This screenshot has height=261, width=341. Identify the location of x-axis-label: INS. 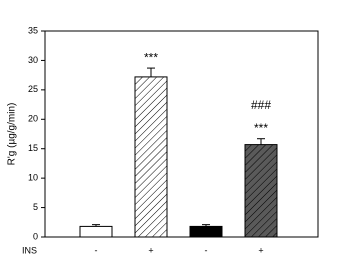
(29, 250).